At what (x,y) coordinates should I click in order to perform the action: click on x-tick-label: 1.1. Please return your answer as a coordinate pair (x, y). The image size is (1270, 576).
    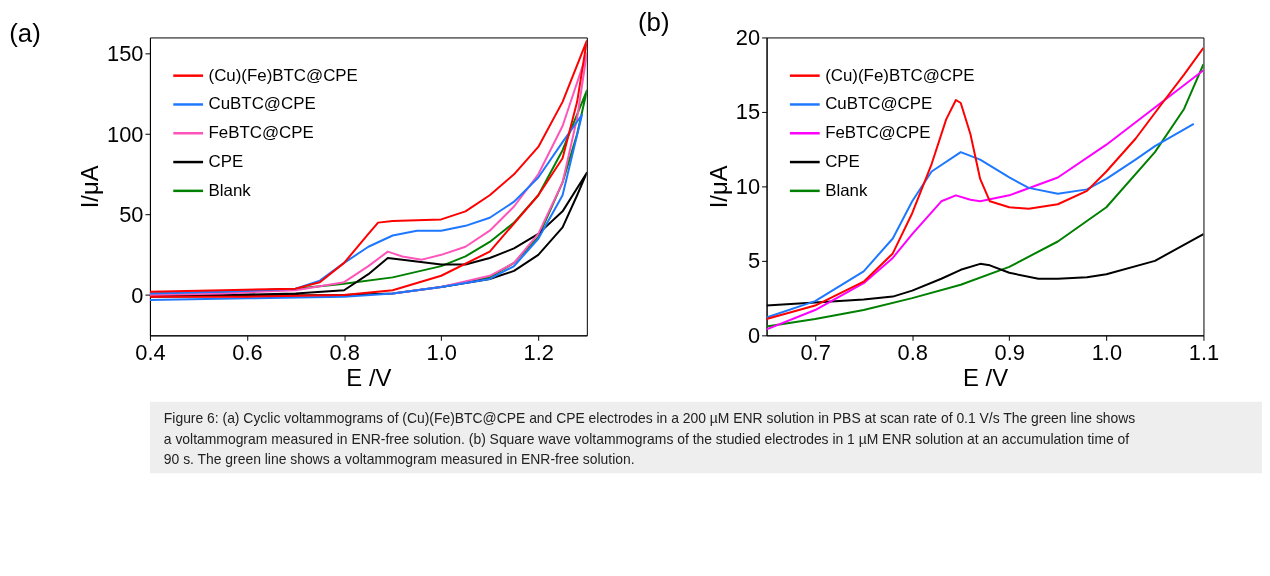
    Looking at the image, I should click on (1204, 352).